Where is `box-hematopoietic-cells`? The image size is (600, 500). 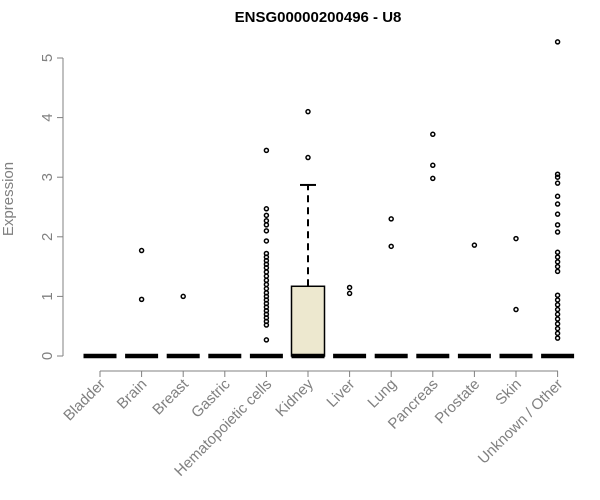
box-hematopoietic-cells is located at coordinates (266, 253).